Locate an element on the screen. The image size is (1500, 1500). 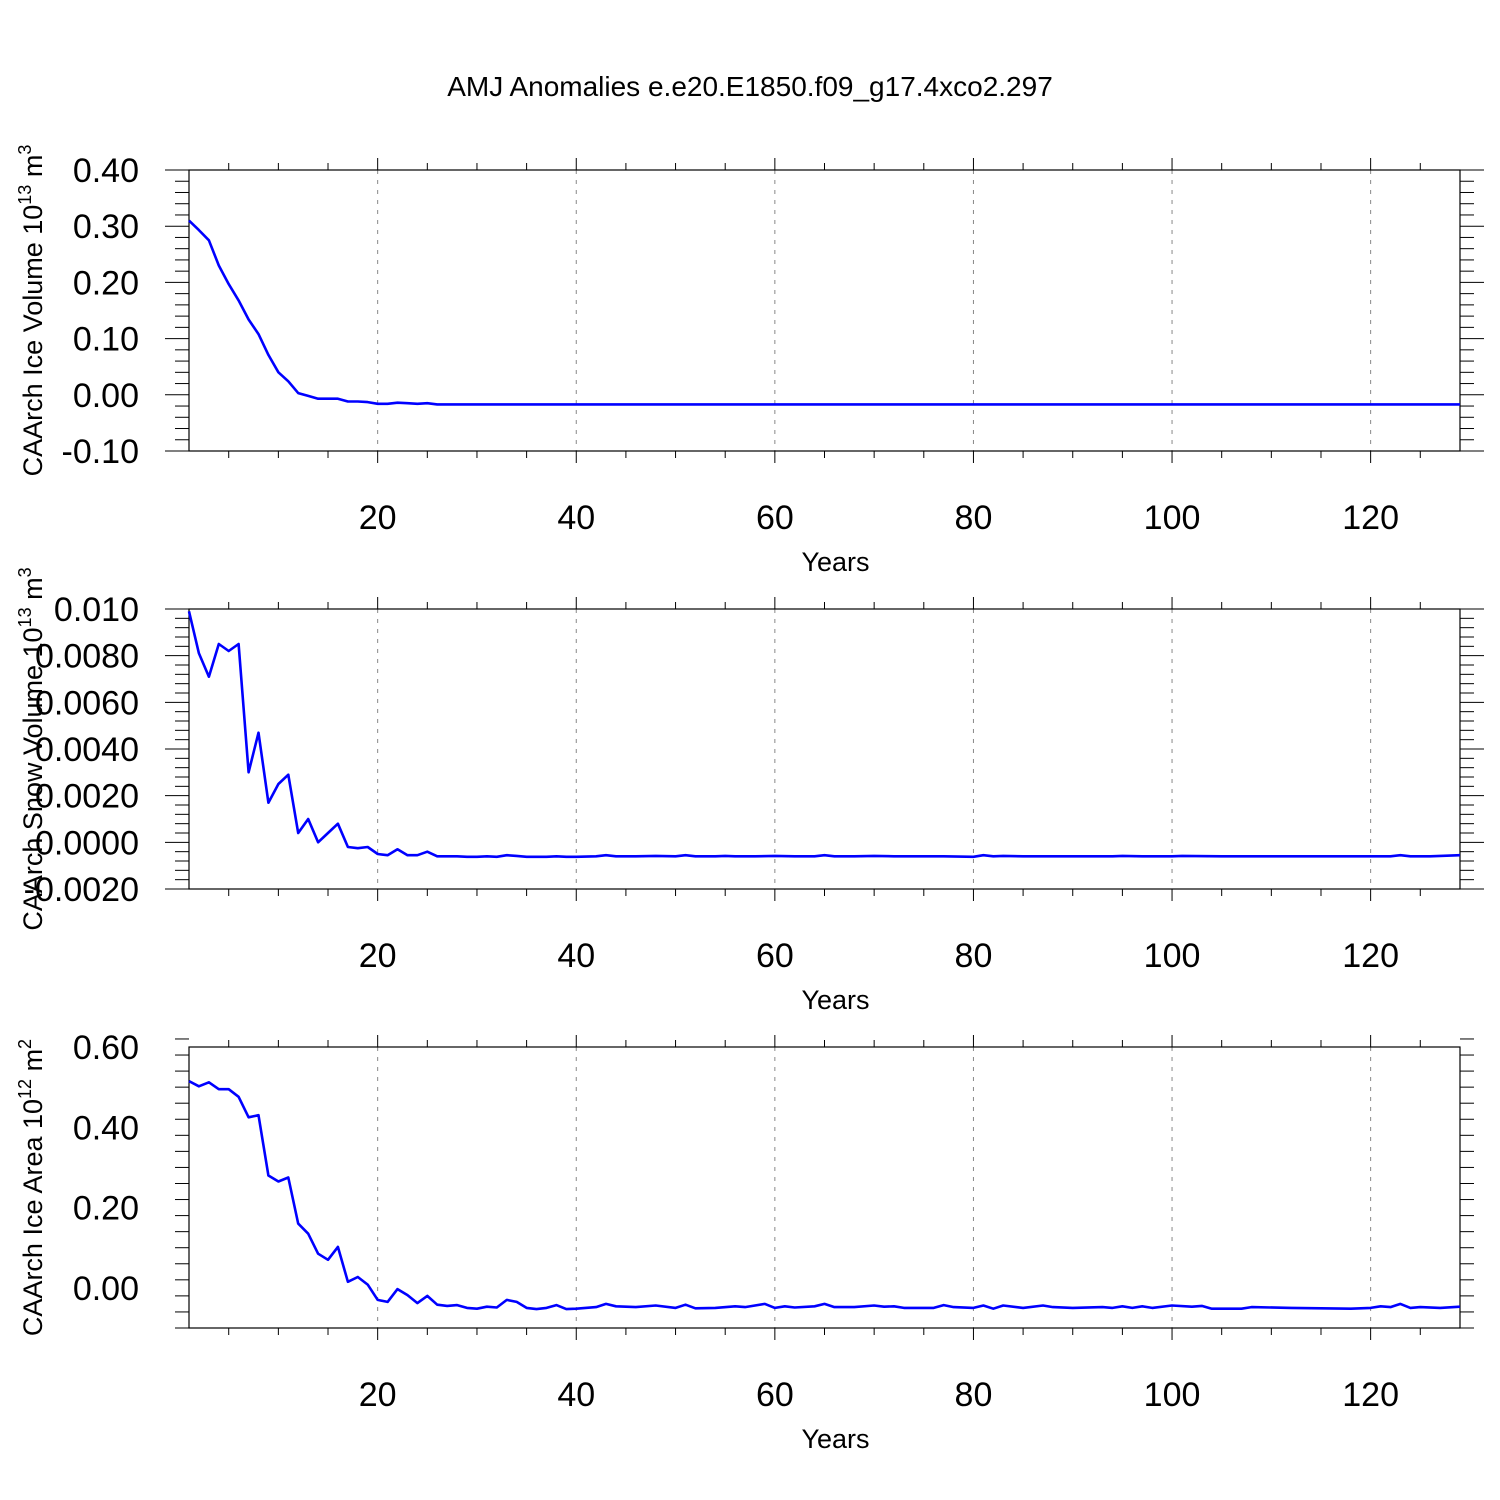
y-tick-label: 0.010 is located at coordinates (96, 610).